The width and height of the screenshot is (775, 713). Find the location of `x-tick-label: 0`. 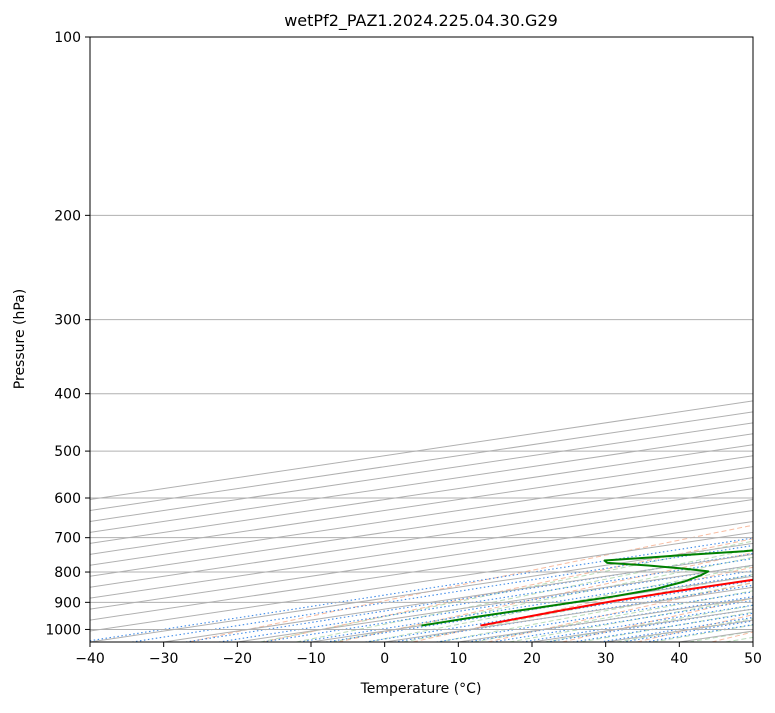

x-tick-label: 0 is located at coordinates (384, 659).